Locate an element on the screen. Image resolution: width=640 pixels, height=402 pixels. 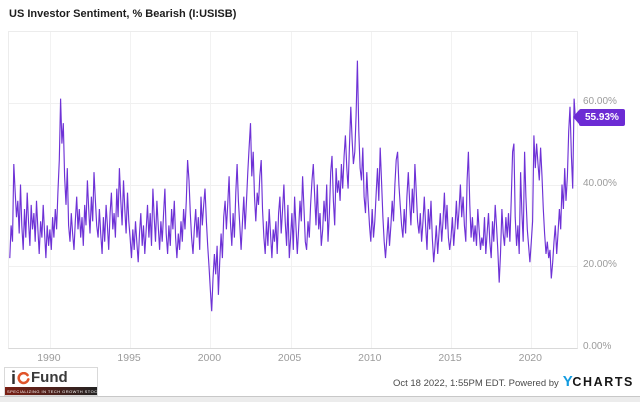
x-axis-tick: 2000 is located at coordinates (209, 358).